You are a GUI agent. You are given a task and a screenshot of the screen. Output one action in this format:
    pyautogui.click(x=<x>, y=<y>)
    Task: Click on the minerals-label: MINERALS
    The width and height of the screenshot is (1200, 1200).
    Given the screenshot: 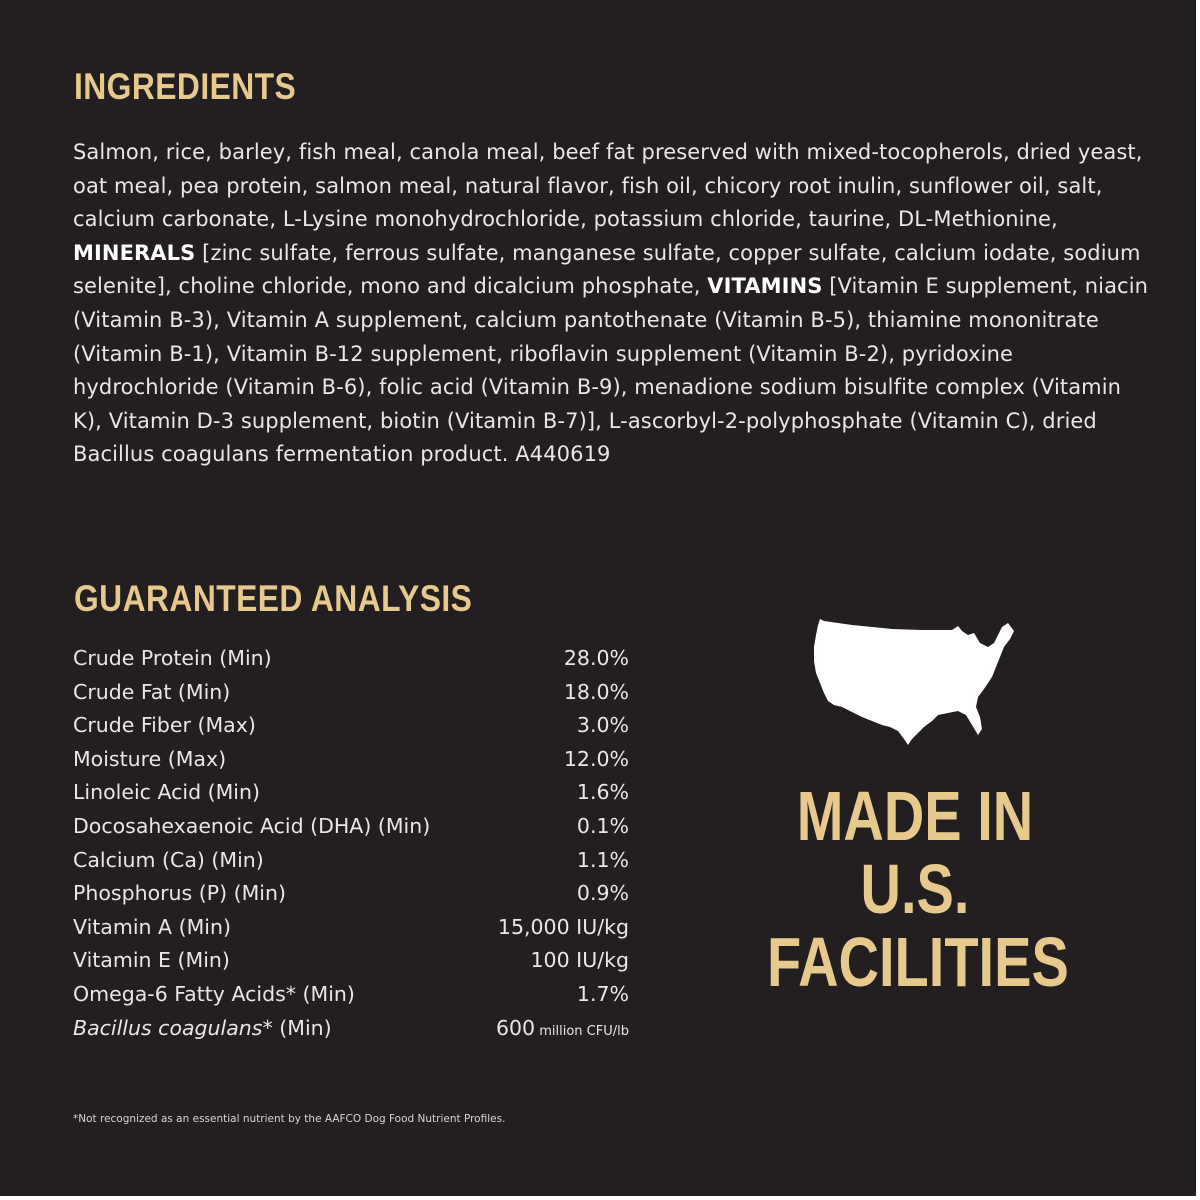 What is the action you would take?
    pyautogui.click(x=134, y=252)
    